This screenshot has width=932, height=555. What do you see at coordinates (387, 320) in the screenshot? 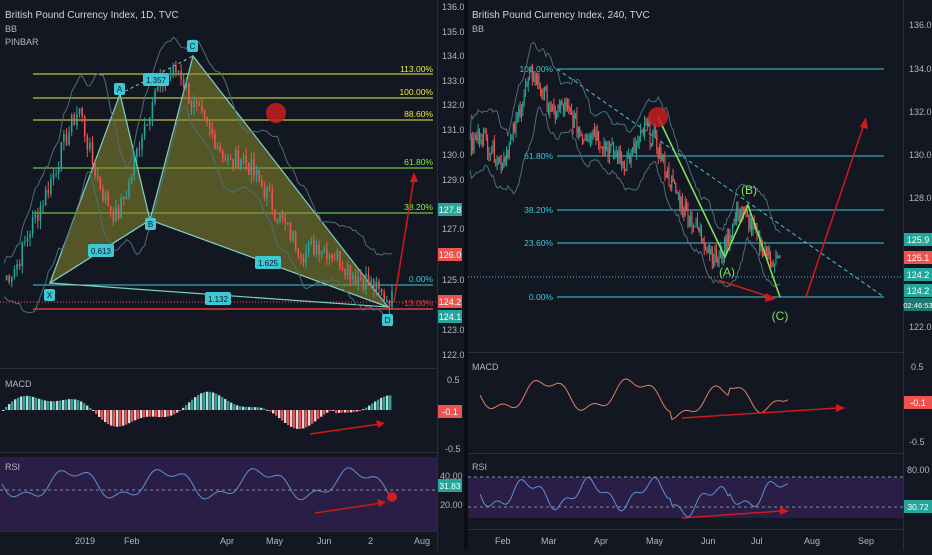
I see `point-d-badge: D` at bounding box center [387, 320].